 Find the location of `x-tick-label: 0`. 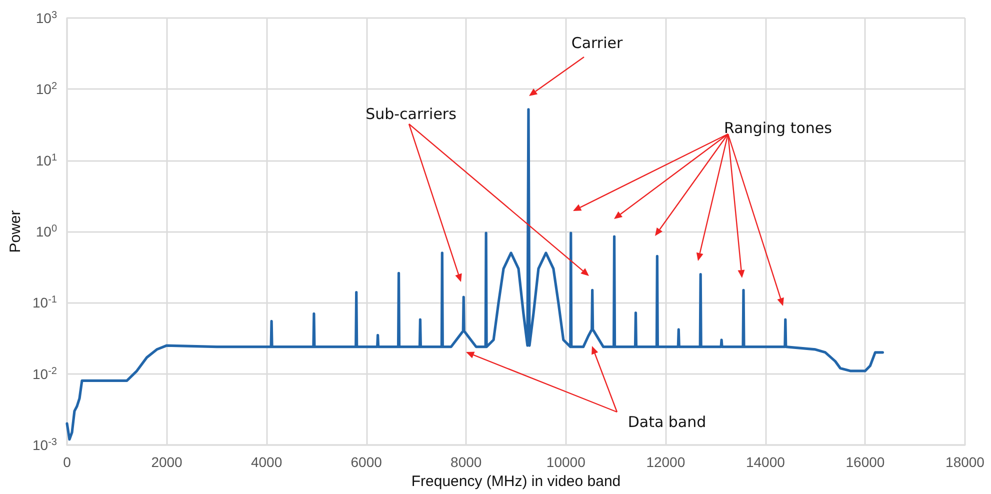

x-tick-label: 0 is located at coordinates (67, 462).